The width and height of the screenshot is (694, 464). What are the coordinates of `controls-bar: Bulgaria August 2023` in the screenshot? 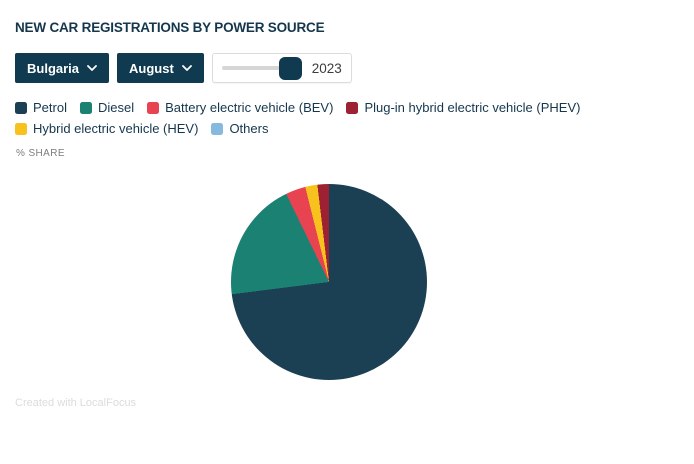 It's located at (183, 68).